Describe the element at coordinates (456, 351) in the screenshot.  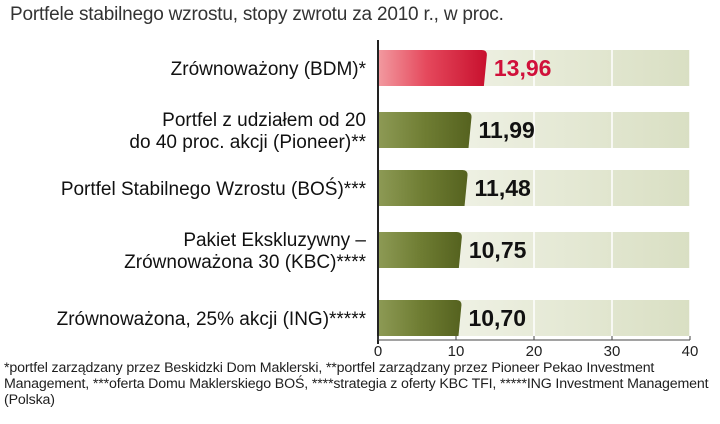
I see `x-tick-label: 10` at that location.